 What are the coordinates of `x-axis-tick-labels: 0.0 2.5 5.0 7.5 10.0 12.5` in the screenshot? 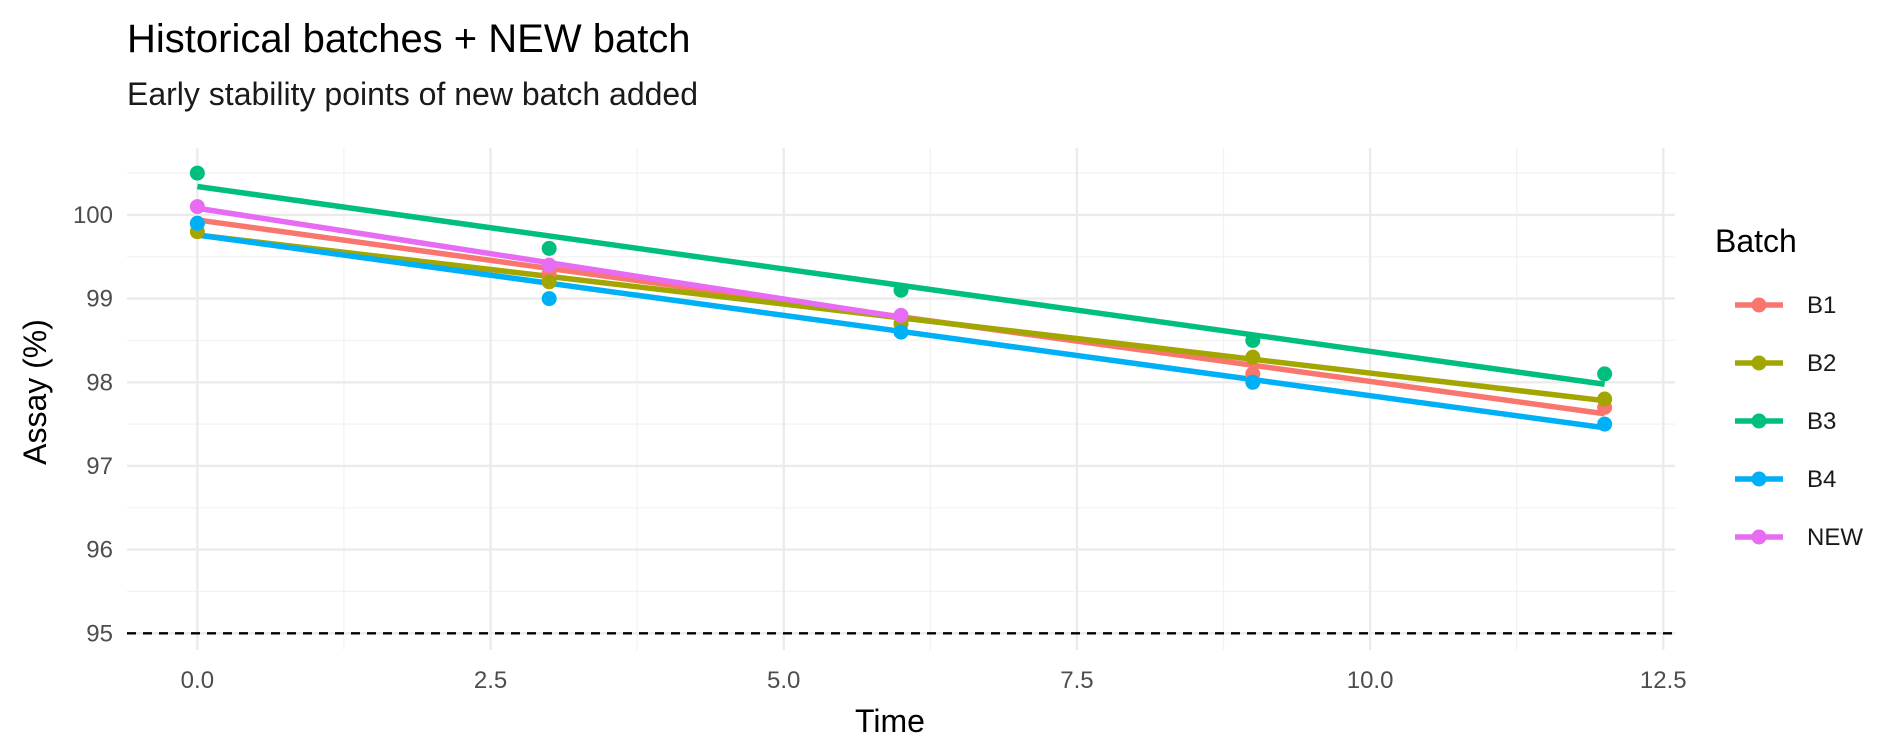 It's located at (934, 680).